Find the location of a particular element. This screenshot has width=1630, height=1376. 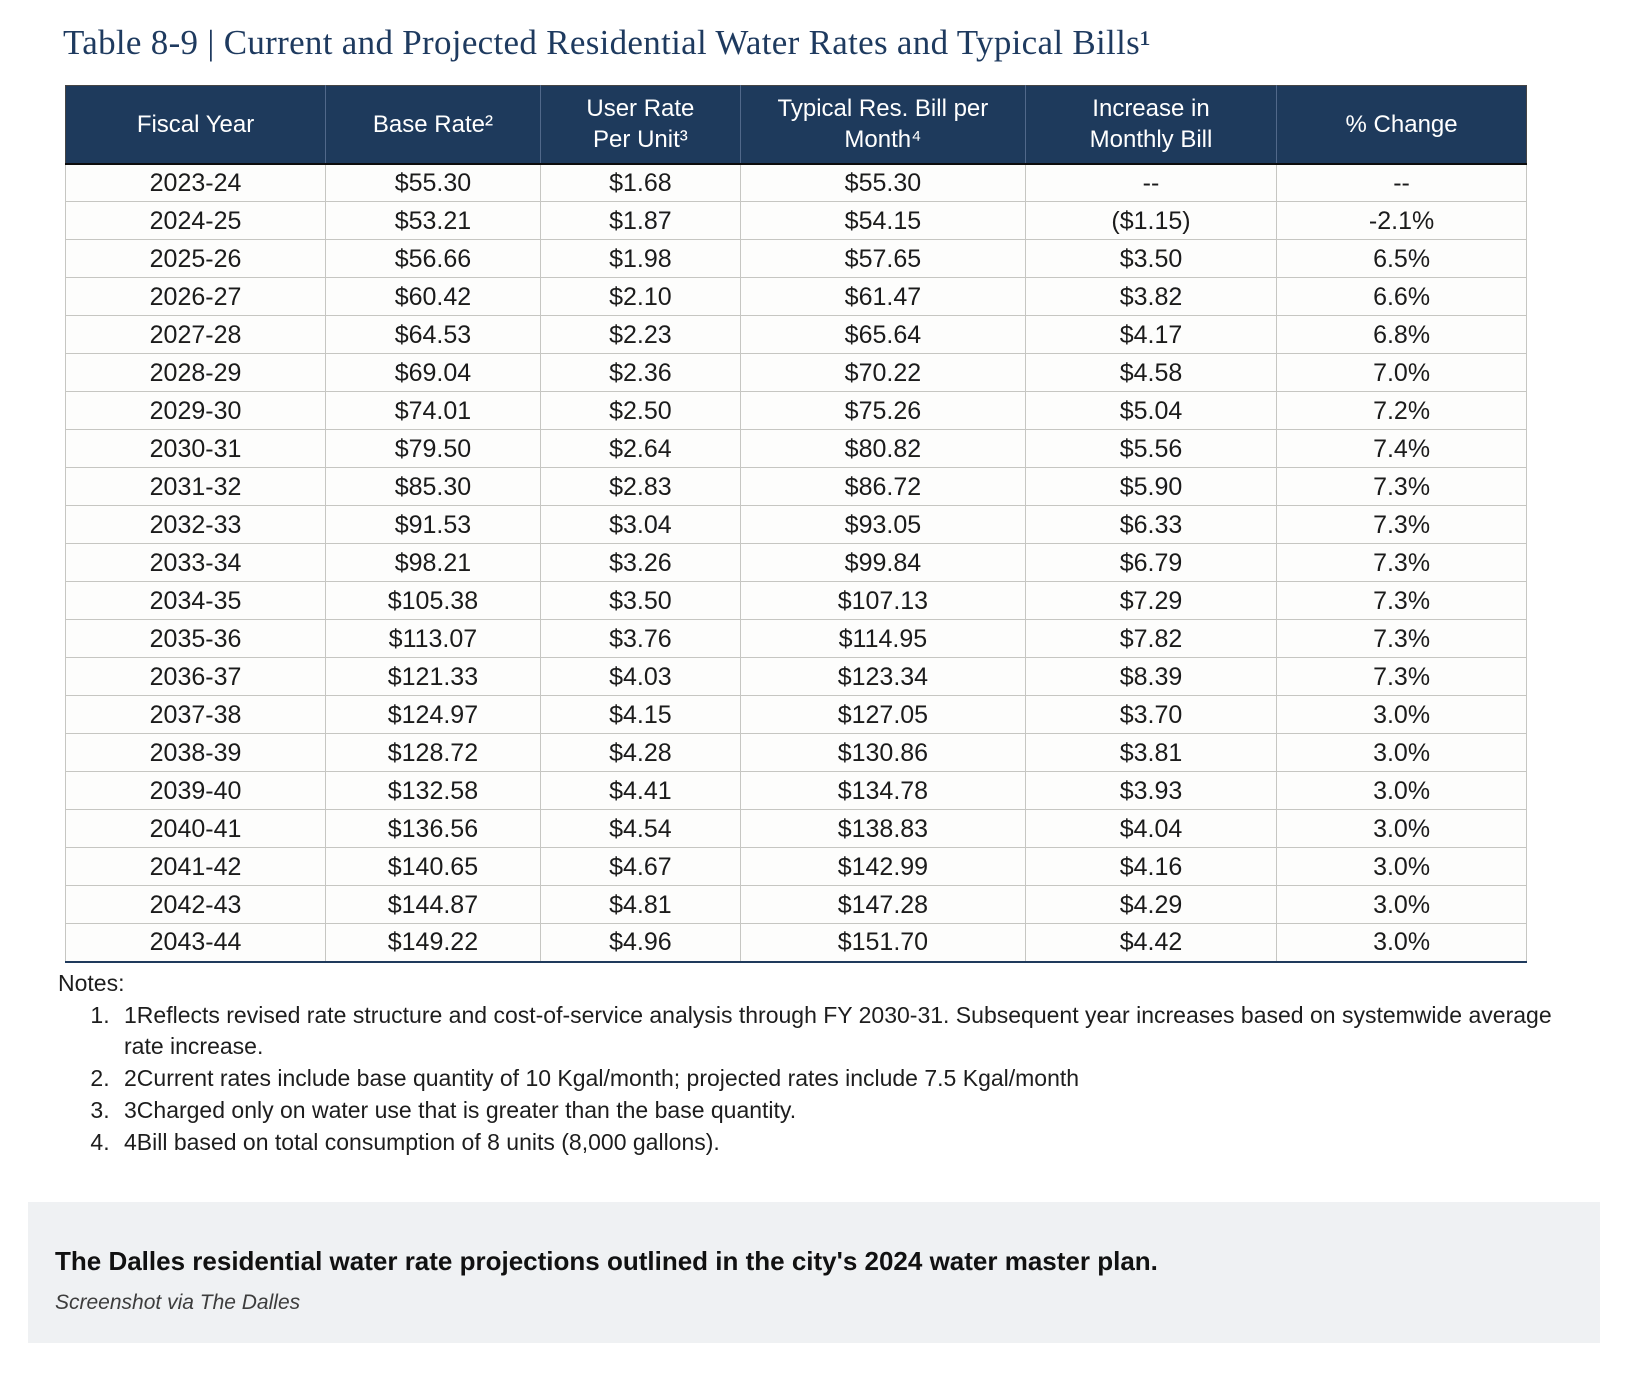

cell-increase: $6.79 is located at coordinates (1151, 562).